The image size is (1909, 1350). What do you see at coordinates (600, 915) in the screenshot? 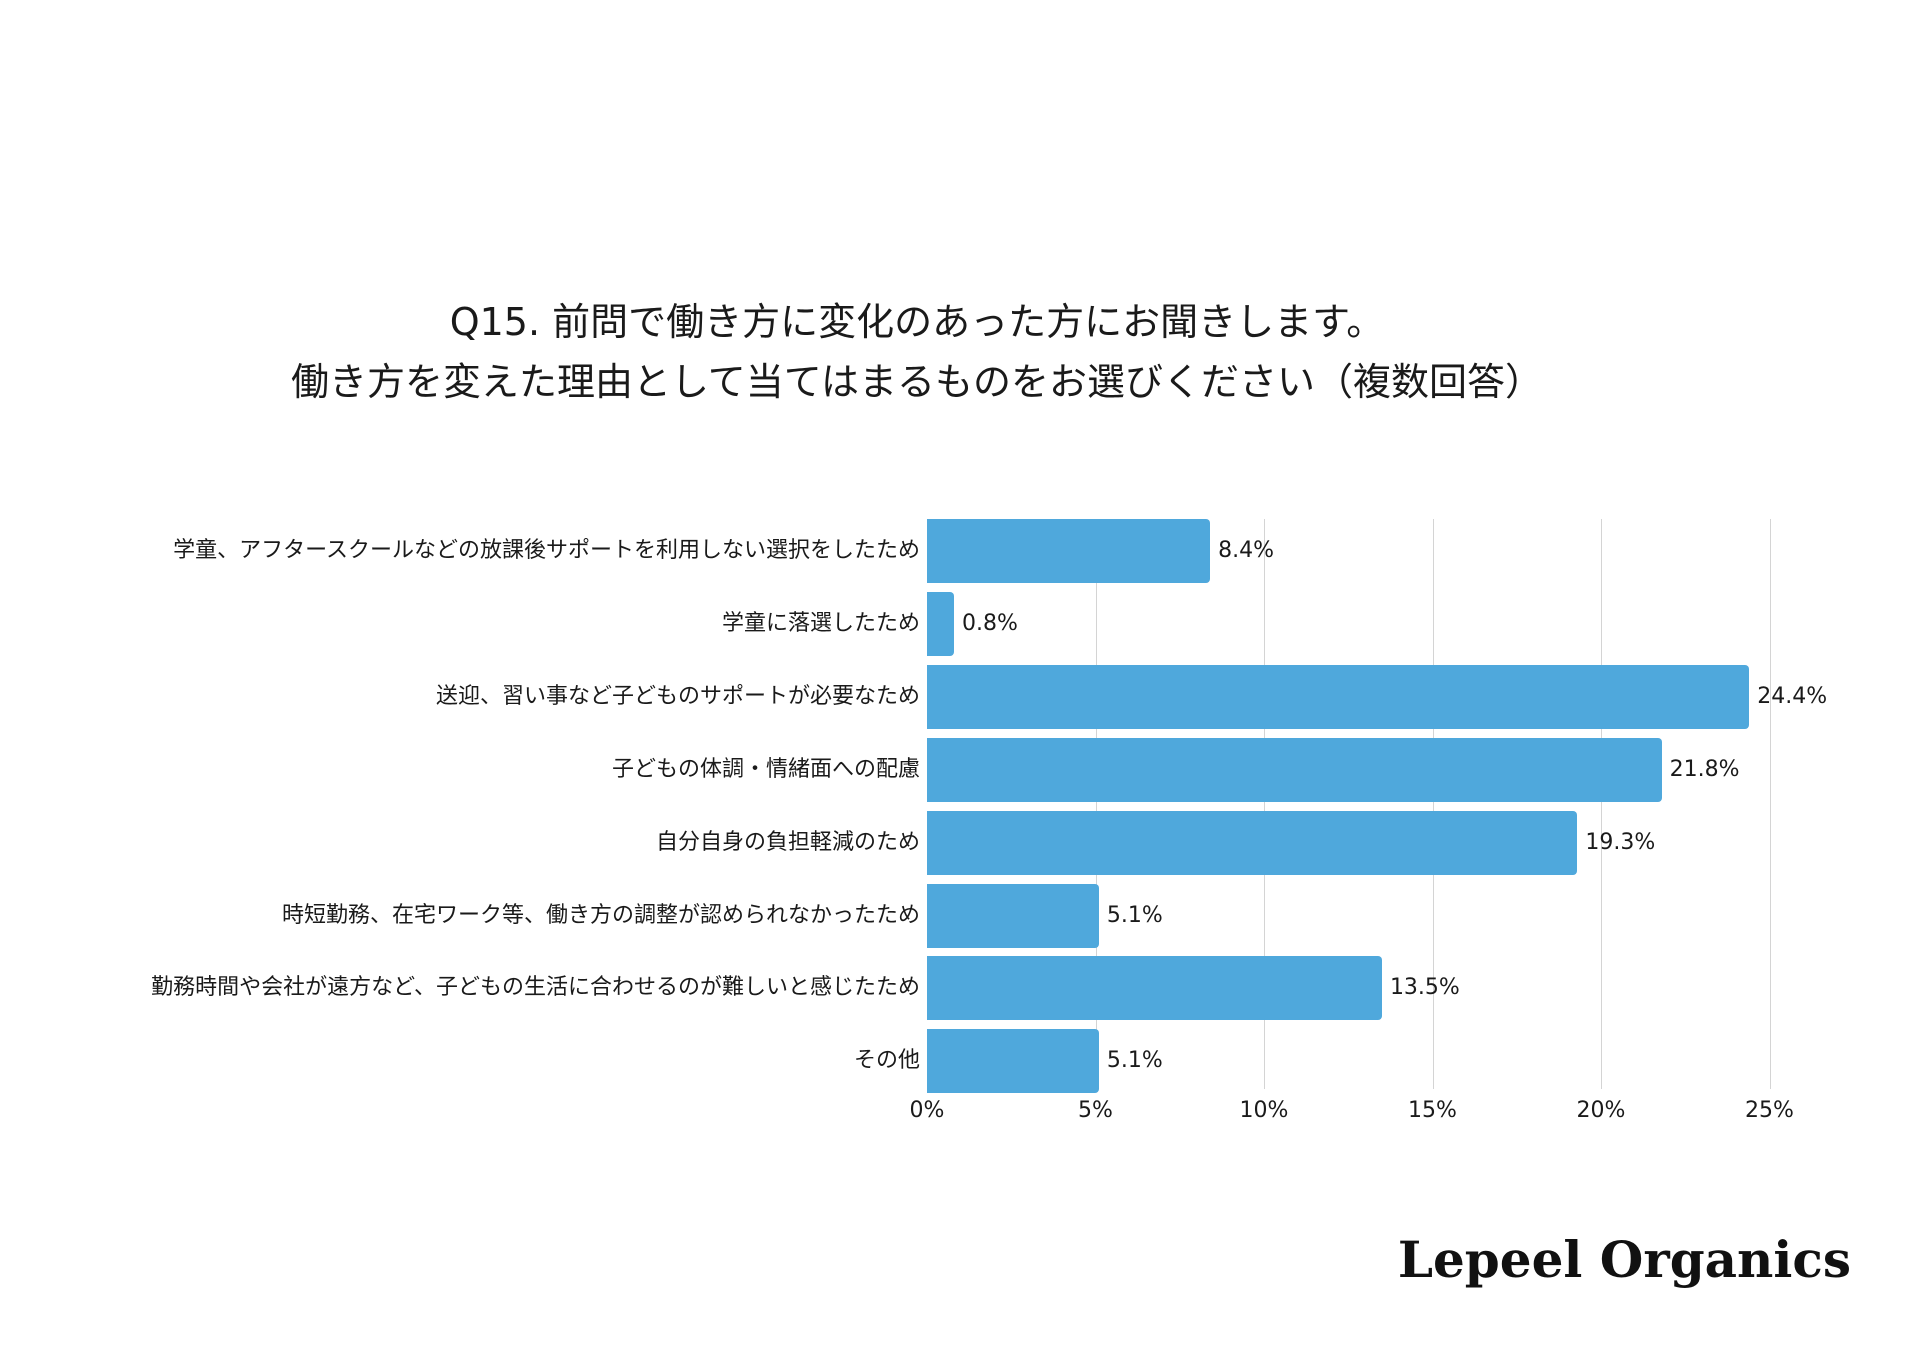
I see `category-label: 時短勤務、在宅ワーク等、働き方の調整が認められなかったため` at bounding box center [600, 915].